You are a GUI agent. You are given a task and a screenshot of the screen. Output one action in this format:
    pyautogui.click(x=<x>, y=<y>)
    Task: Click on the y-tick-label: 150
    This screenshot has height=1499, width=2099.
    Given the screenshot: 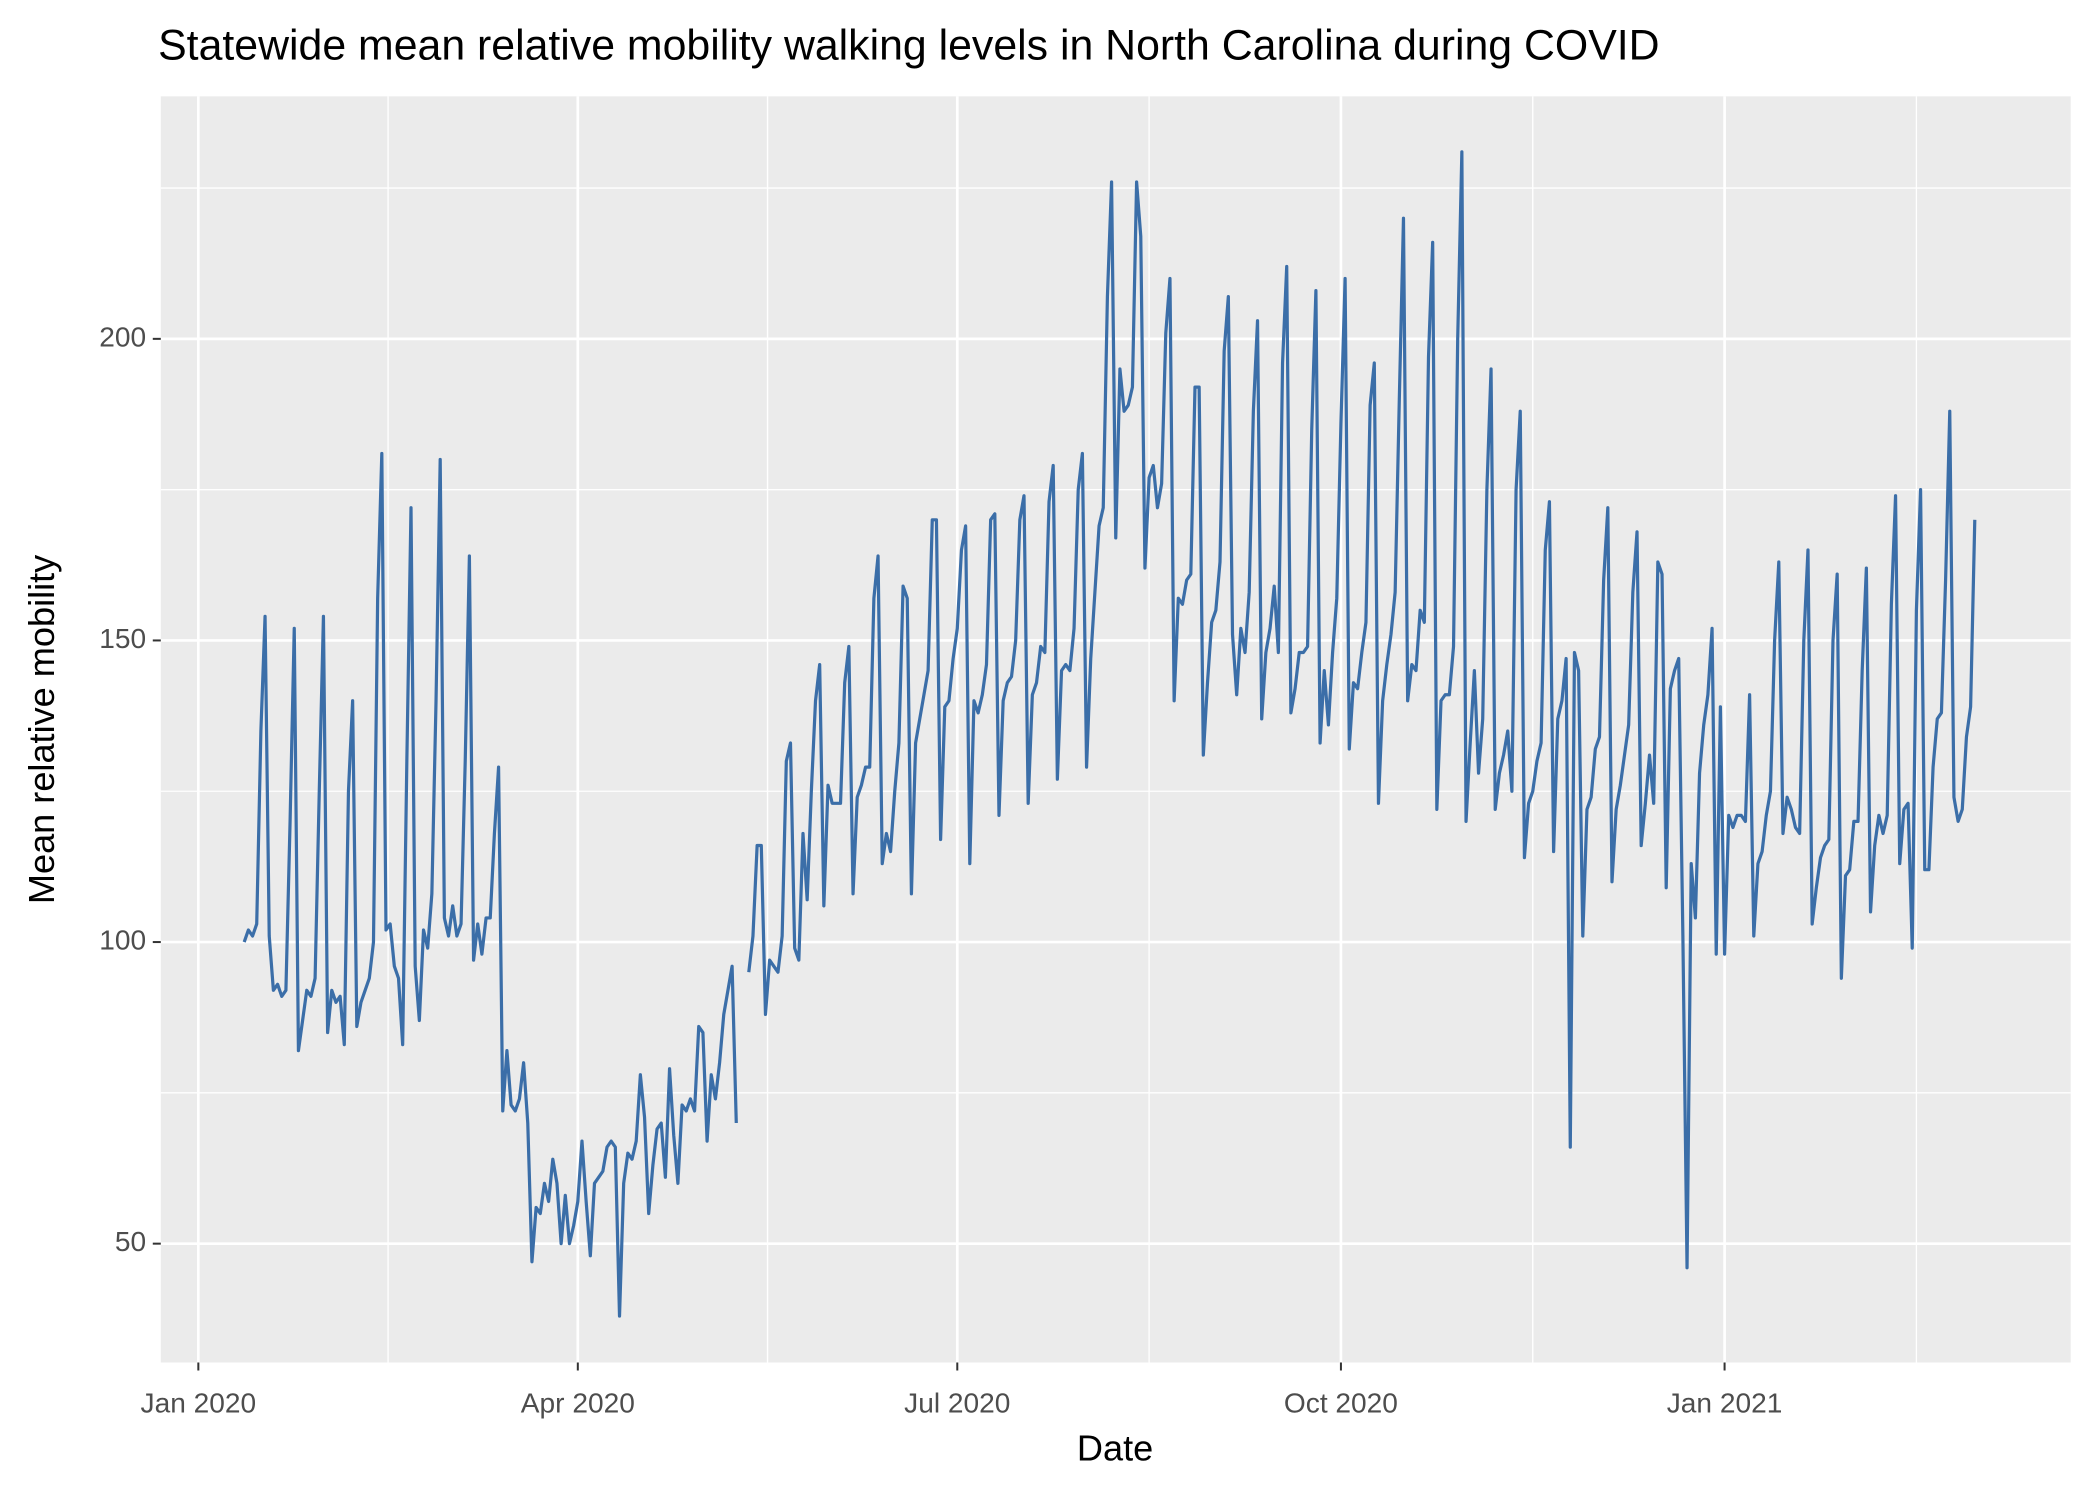 What is the action you would take?
    pyautogui.click(x=122, y=638)
    